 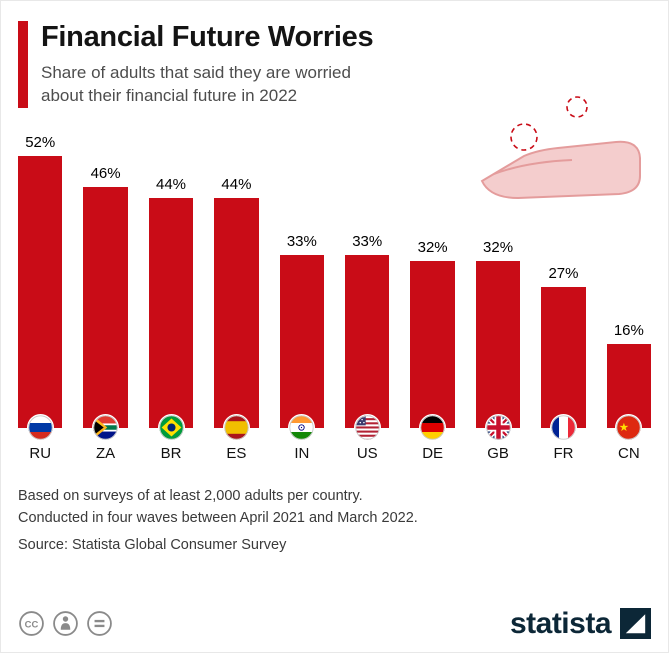 What do you see at coordinates (563, 274) in the screenshot?
I see `bar-value-label: 27%` at bounding box center [563, 274].